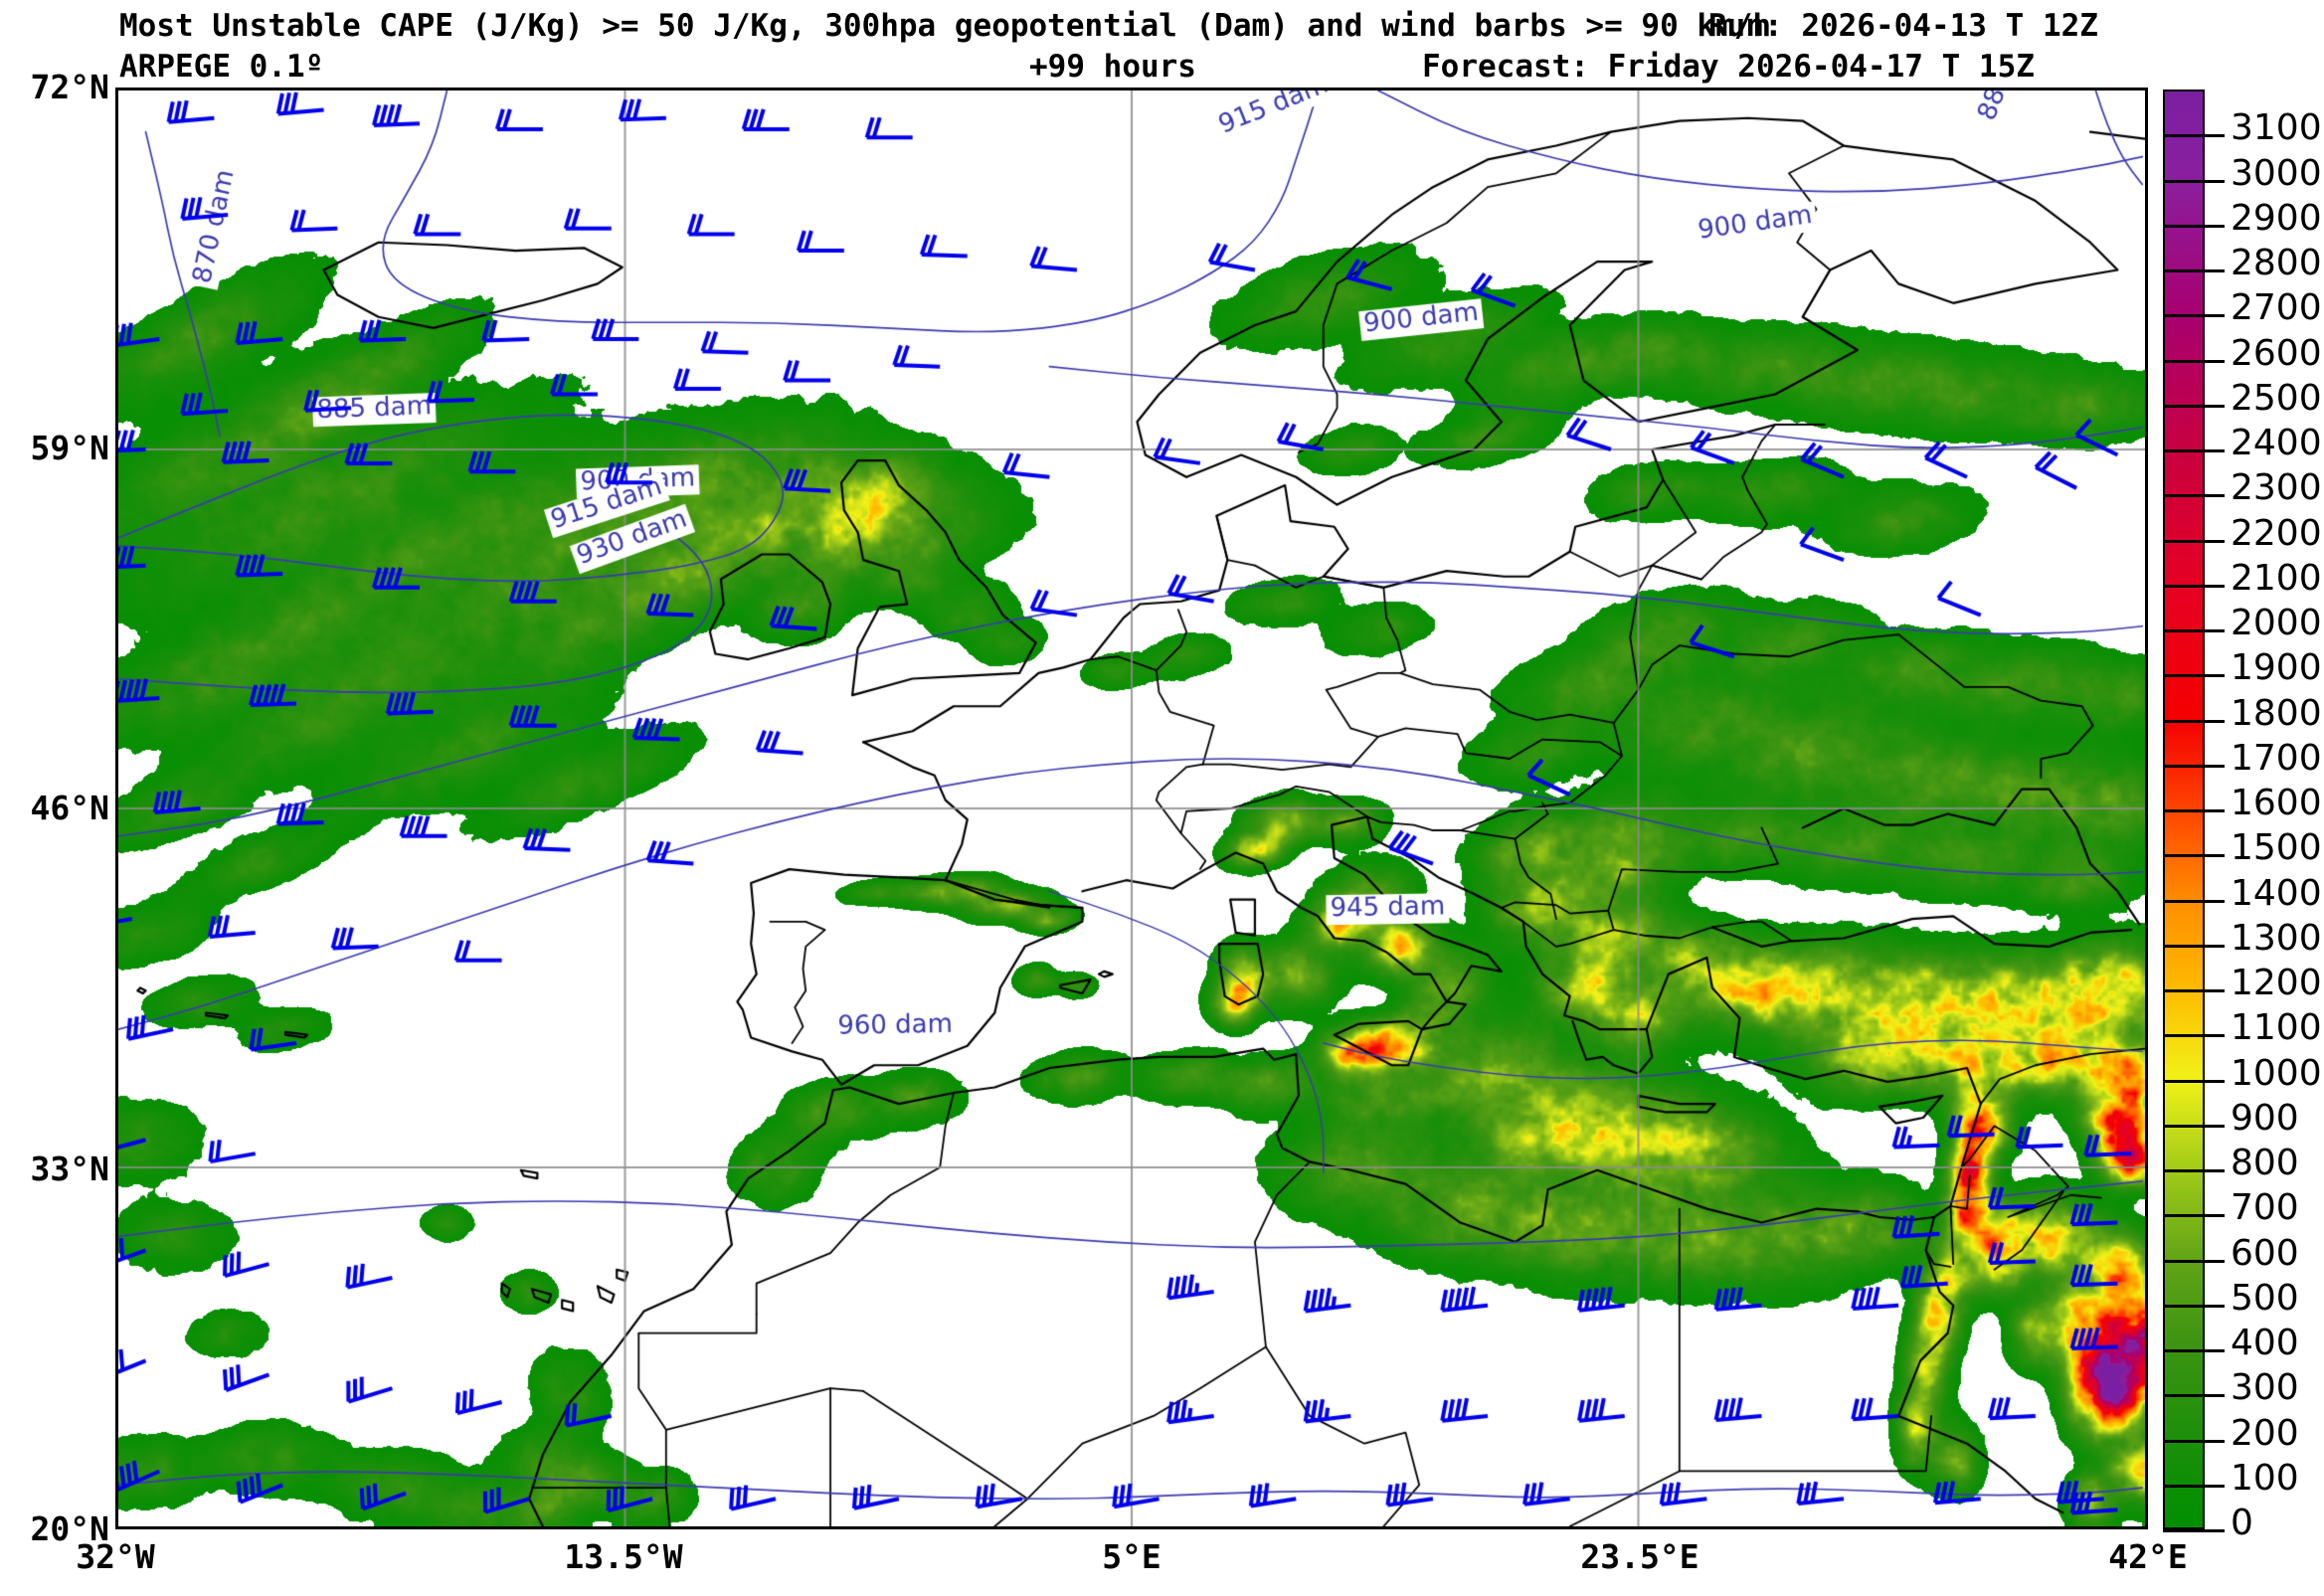 The image size is (2324, 1596). I want to click on y-axis-tick-label: 46°N, so click(69, 808).